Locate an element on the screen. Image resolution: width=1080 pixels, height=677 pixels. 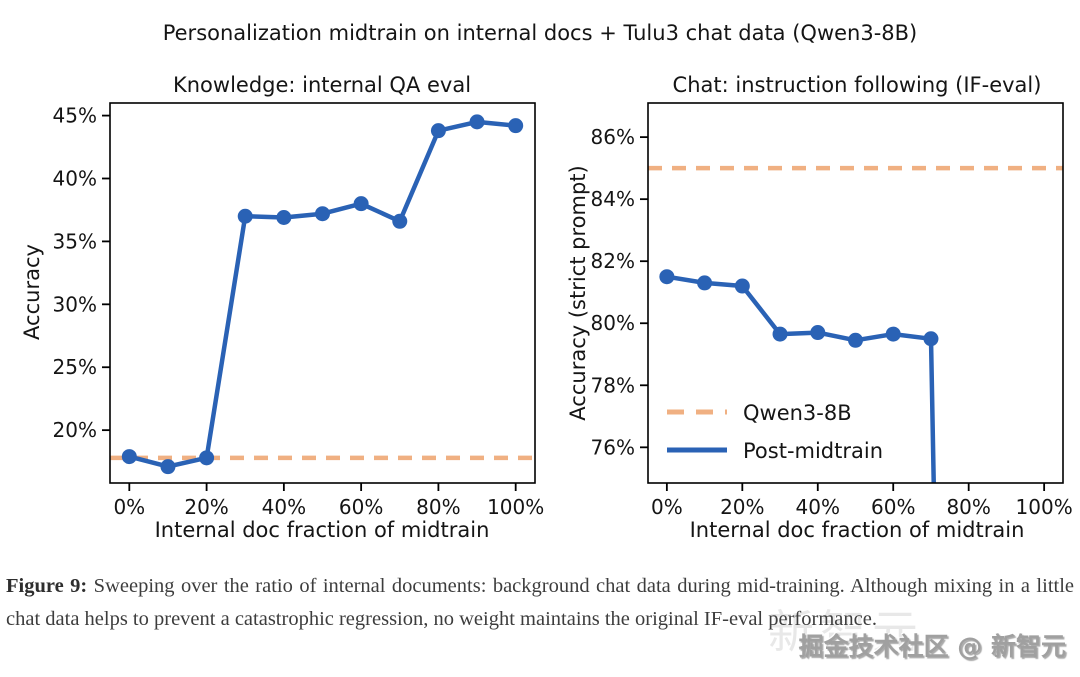
legend-label: Qwen3-8B is located at coordinates (797, 413).